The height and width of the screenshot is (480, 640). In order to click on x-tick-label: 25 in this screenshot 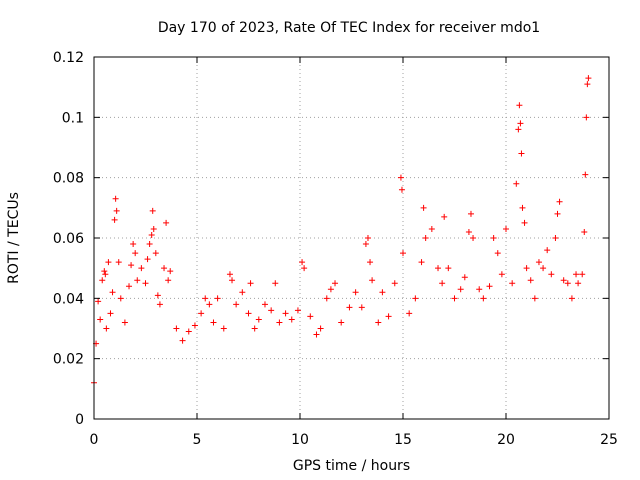, I will do `click(609, 440)`.